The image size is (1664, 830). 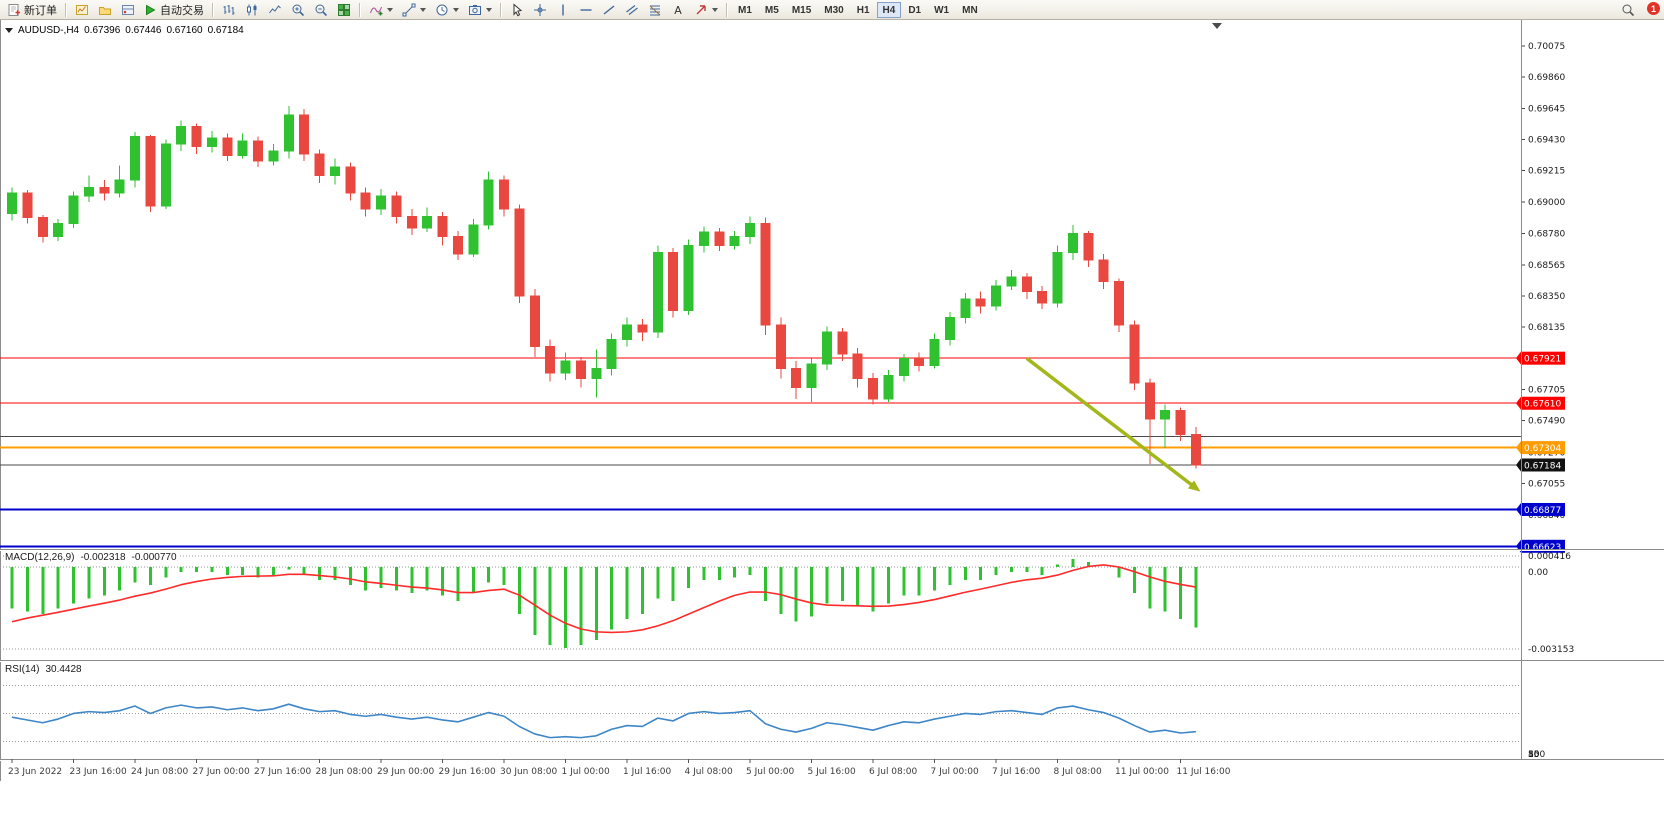 I want to click on equidistant-channel-button, so click(x=632, y=10).